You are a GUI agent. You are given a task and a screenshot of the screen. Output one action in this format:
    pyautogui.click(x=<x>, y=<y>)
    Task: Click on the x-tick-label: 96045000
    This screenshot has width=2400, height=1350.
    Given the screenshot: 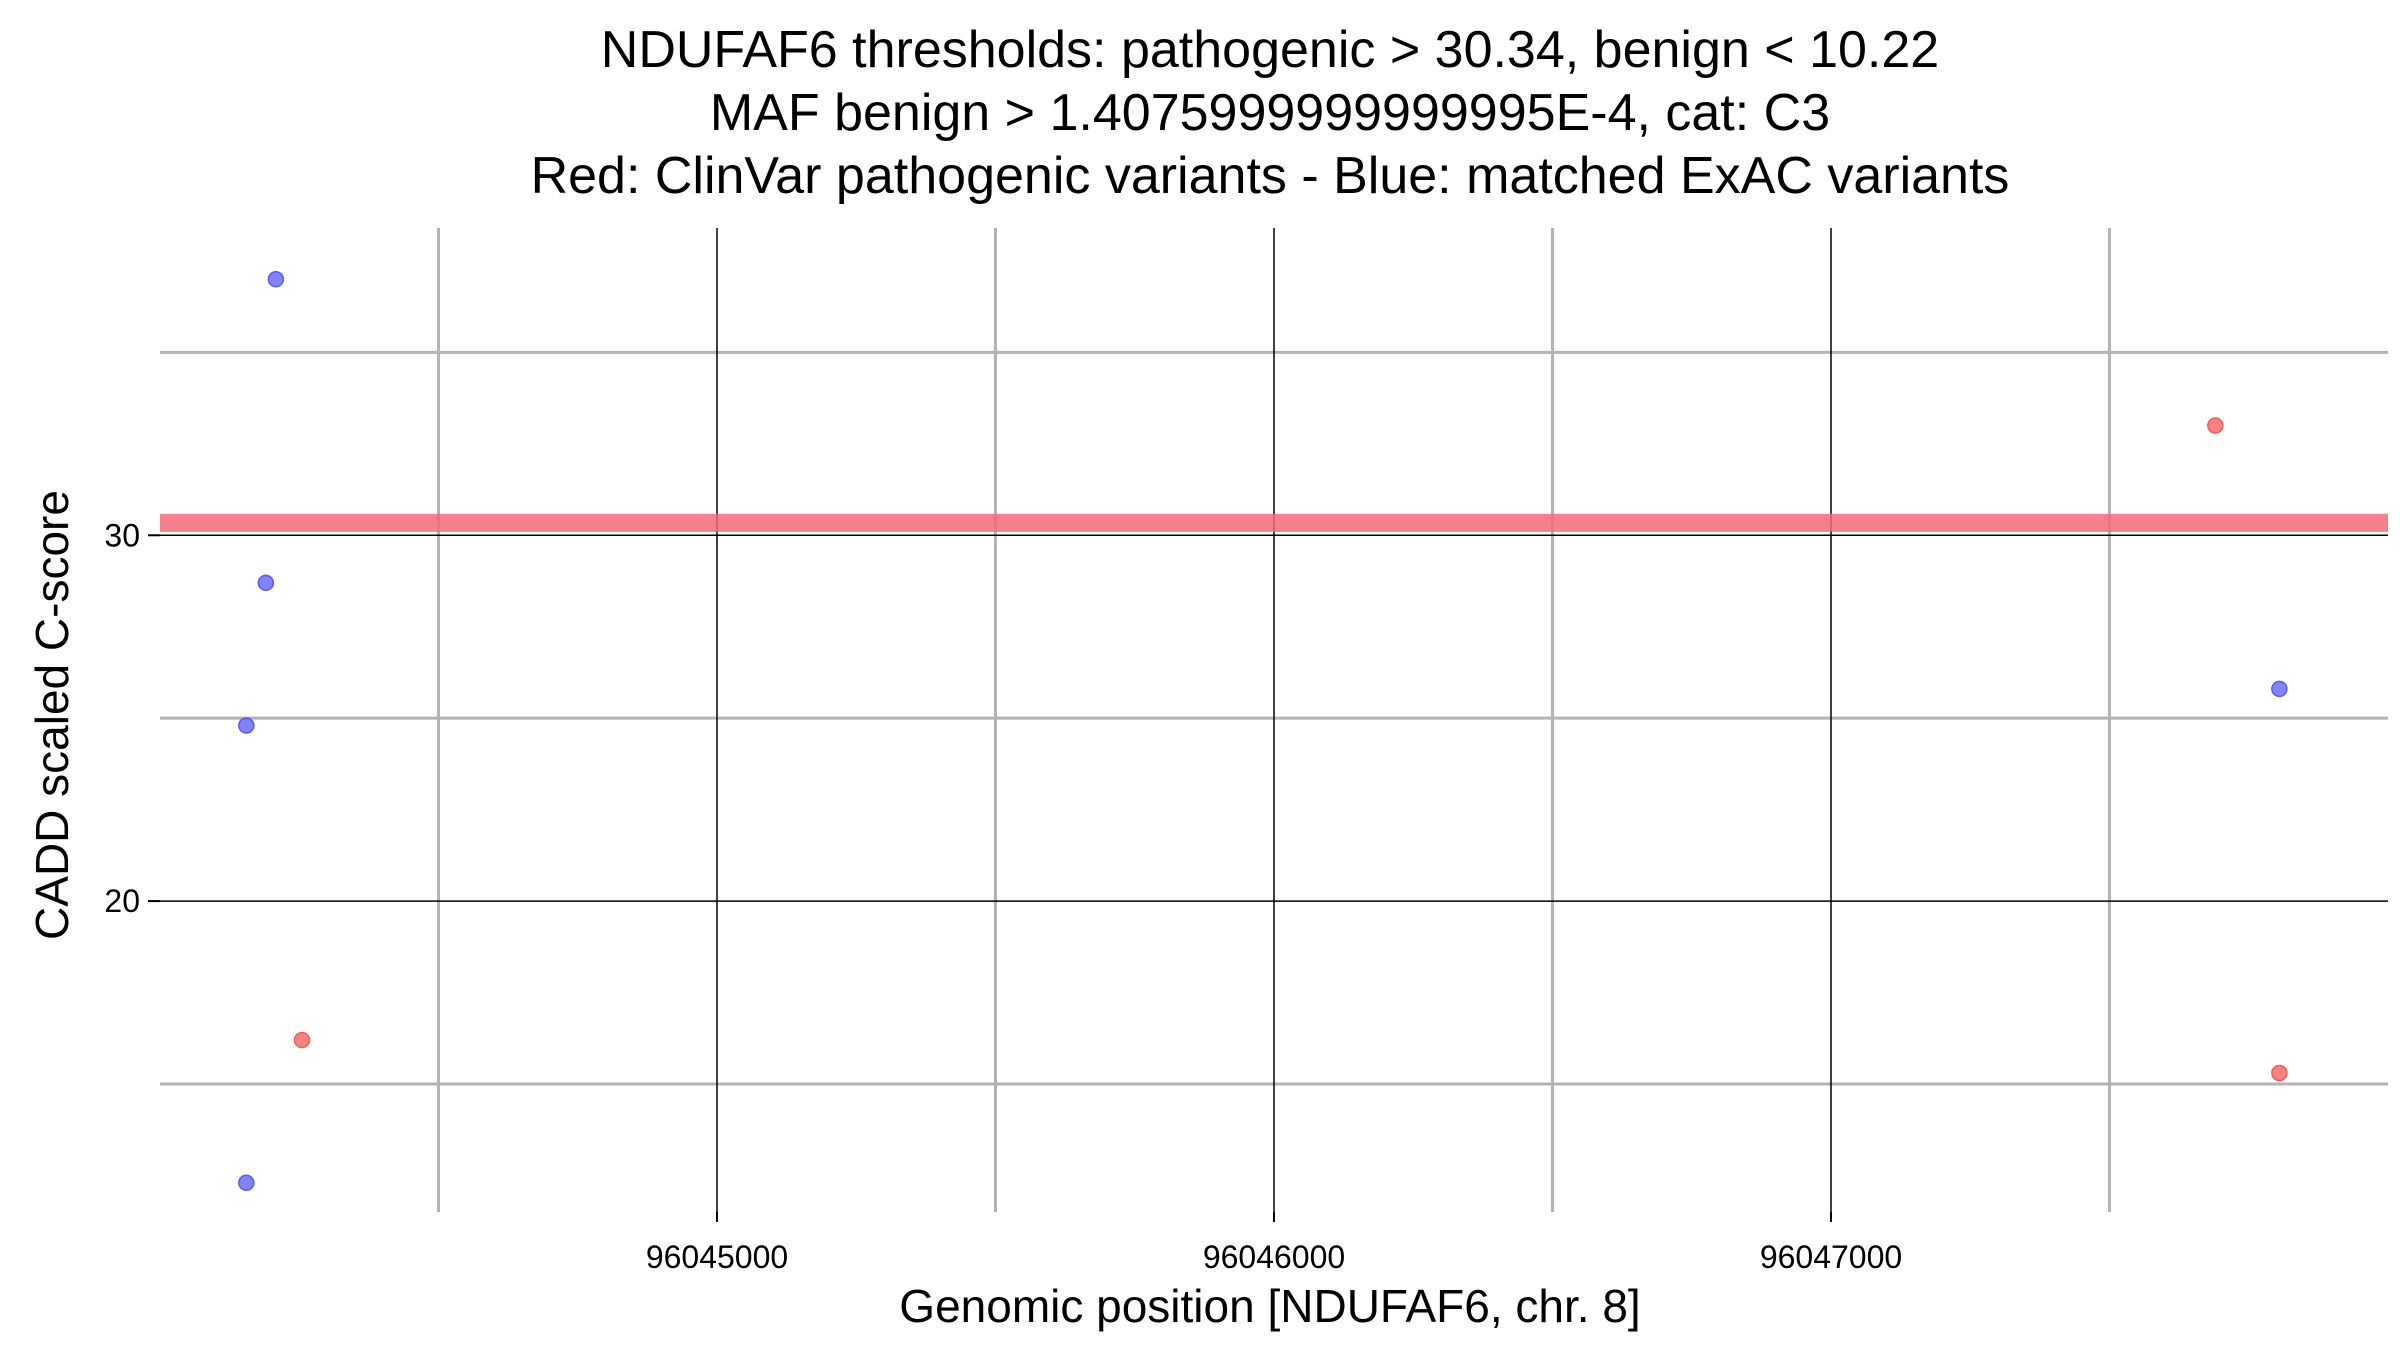 What is the action you would take?
    pyautogui.click(x=717, y=1257)
    